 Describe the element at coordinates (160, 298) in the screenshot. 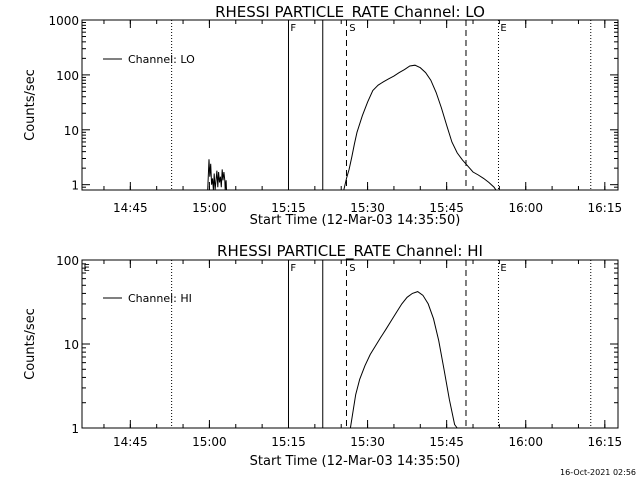

I see `legend-label: Channel: HI` at that location.